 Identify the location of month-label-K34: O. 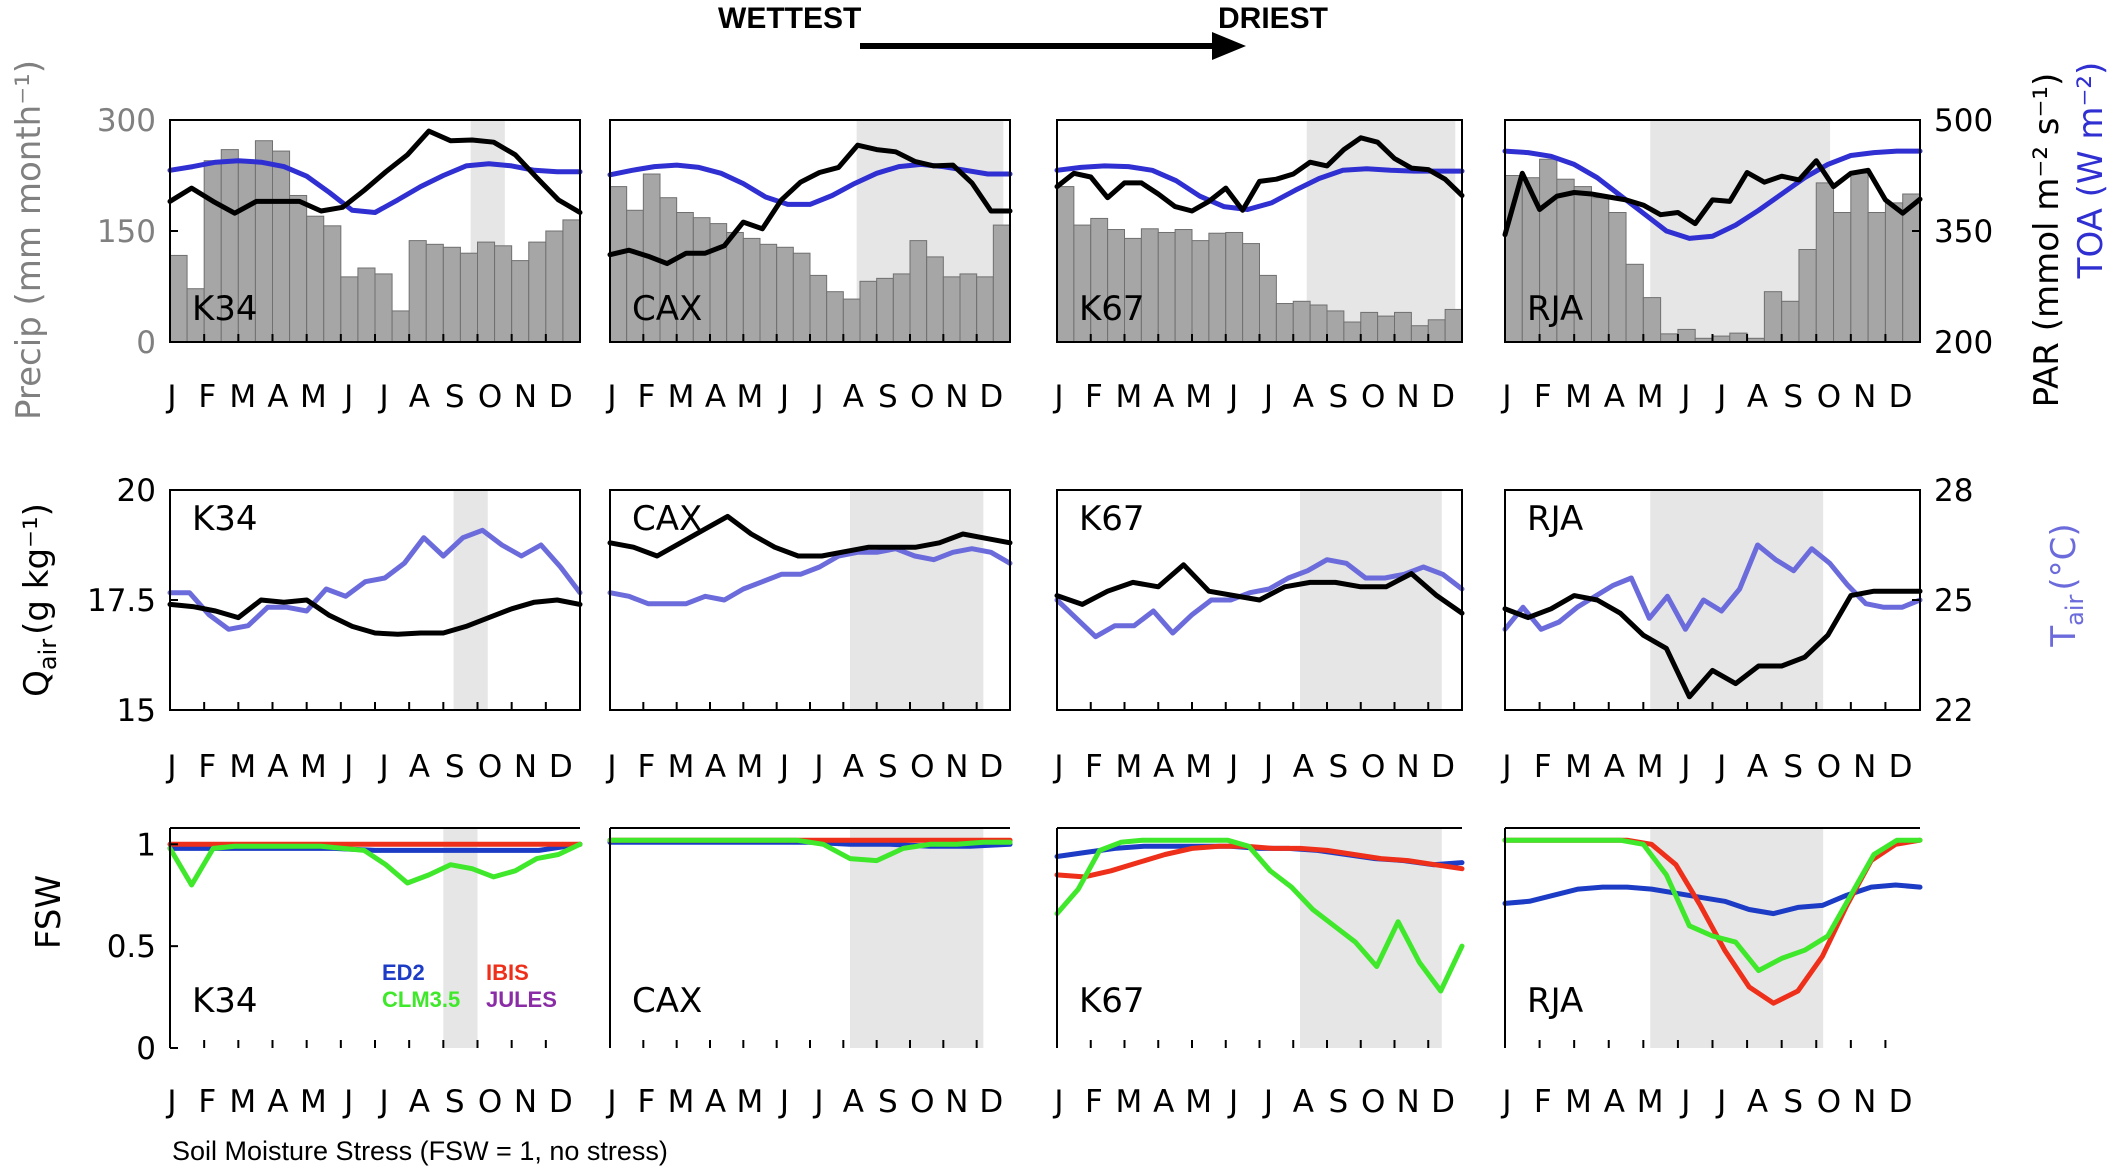
(490, 767).